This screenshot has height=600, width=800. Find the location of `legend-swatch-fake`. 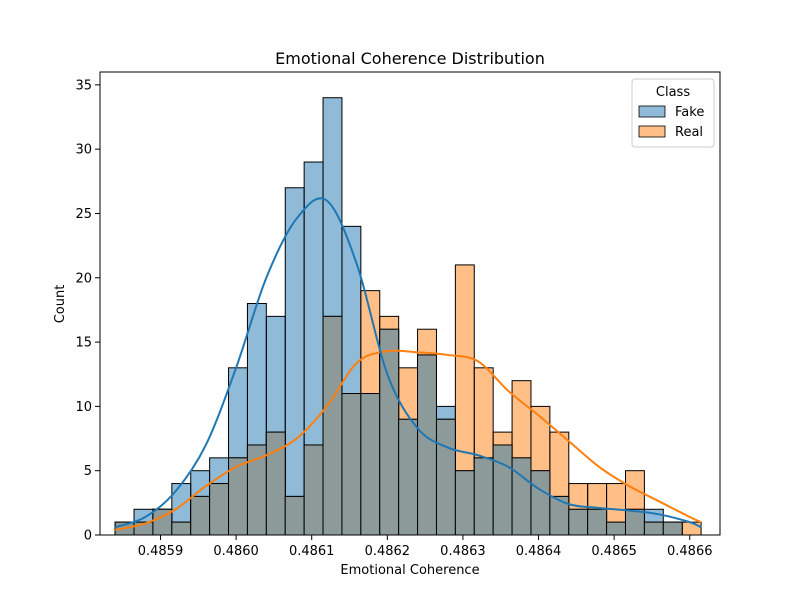

legend-swatch-fake is located at coordinates (652, 111).